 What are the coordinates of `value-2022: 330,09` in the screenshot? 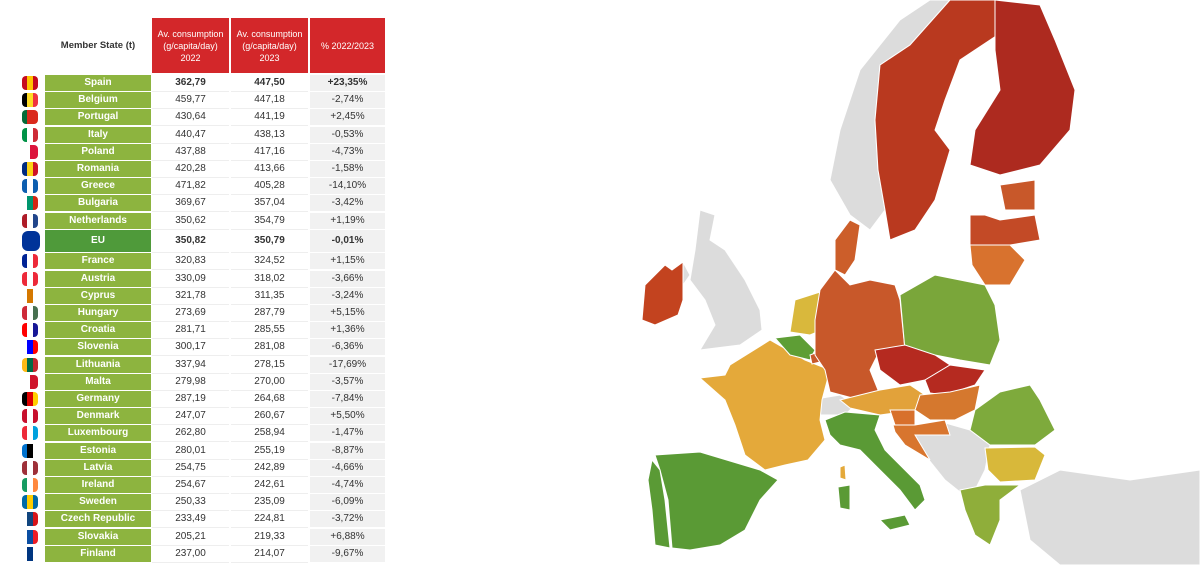 It's located at (190, 279).